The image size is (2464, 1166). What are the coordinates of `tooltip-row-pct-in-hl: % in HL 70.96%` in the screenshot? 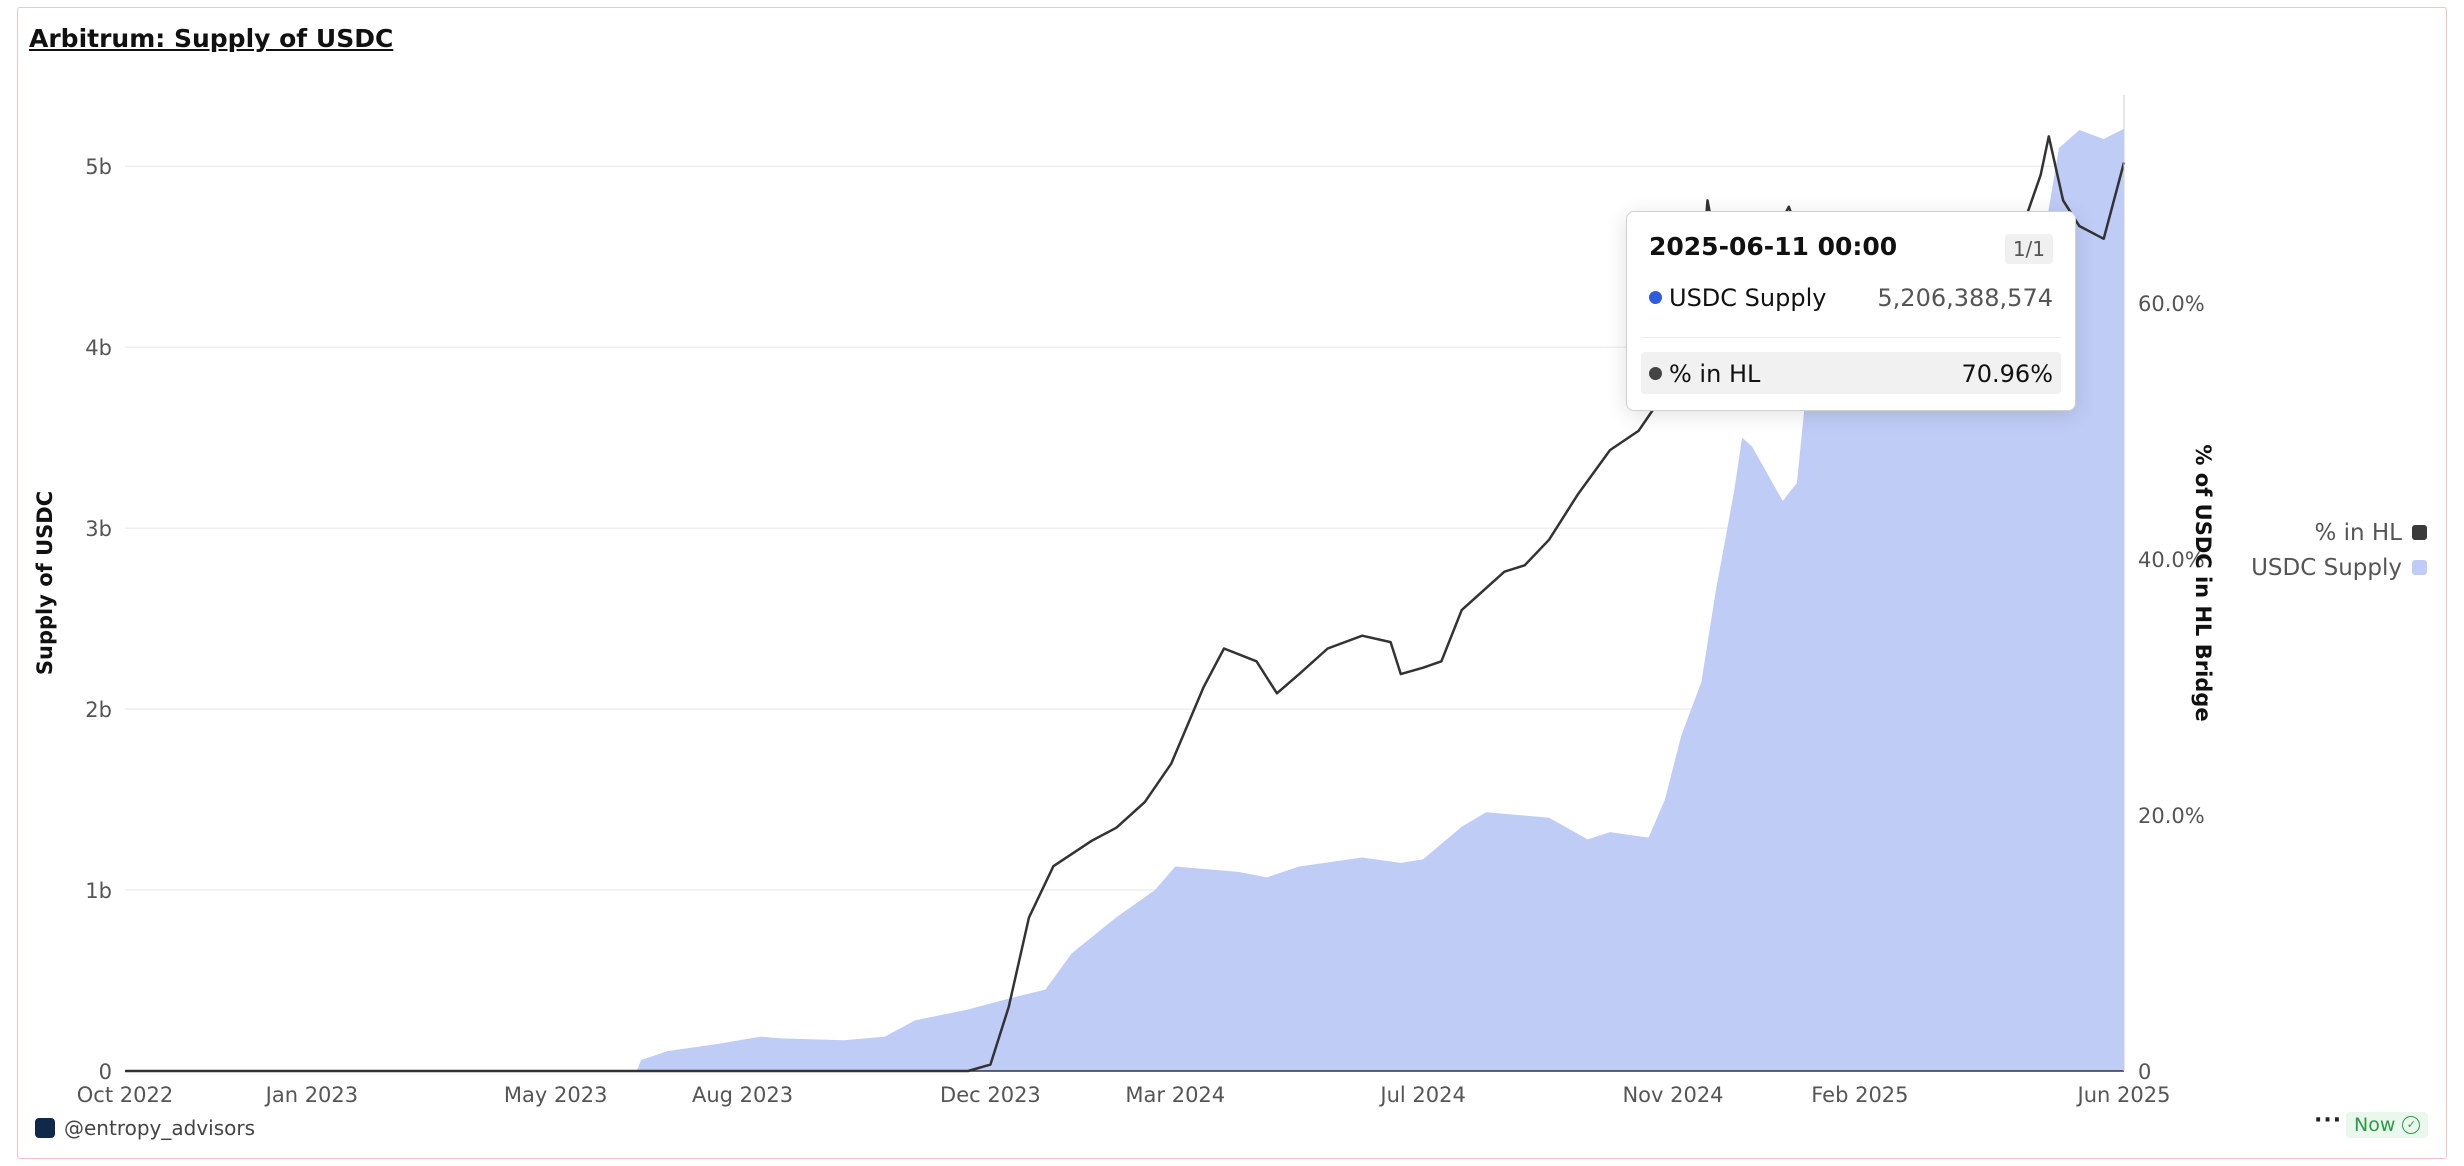 It's located at (1851, 373).